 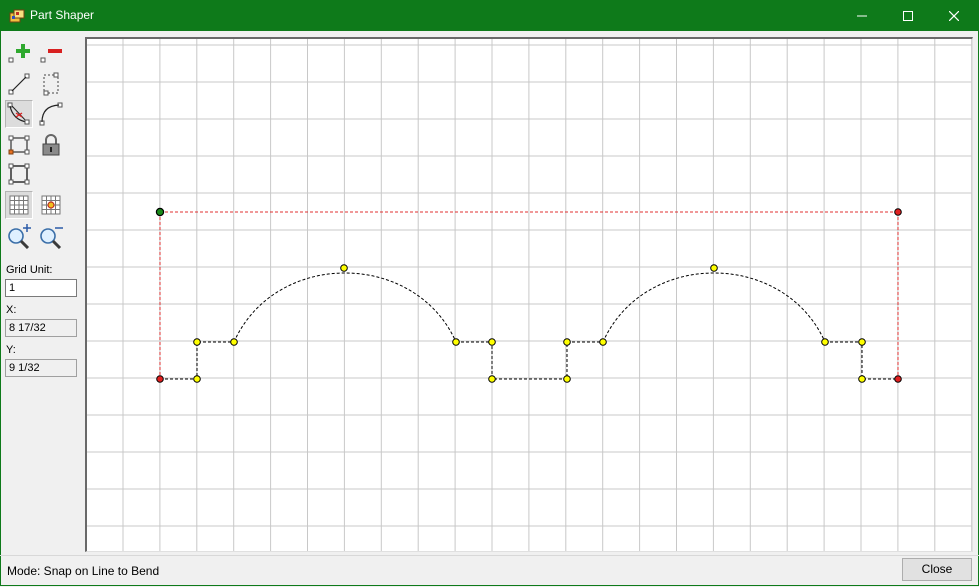 I want to click on zoom-out-icon, so click(x=51, y=238).